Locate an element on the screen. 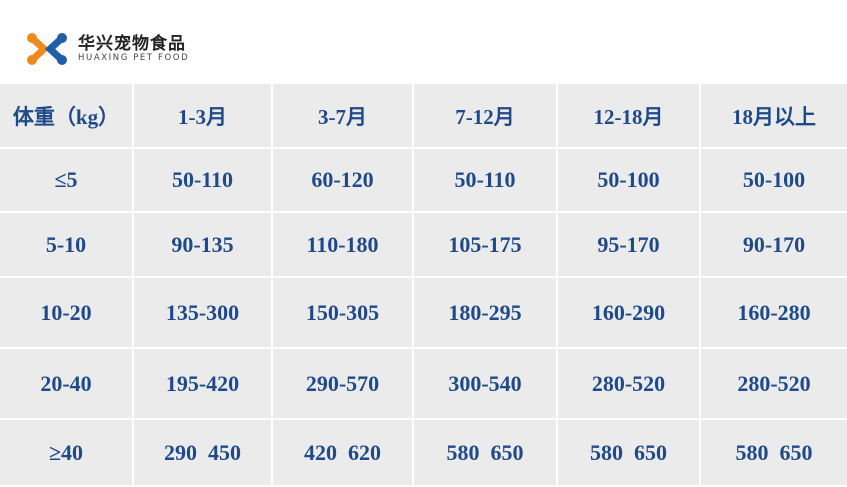 Image resolution: width=847 pixels, height=487 pixels. table-cell: 95-170 is located at coordinates (628, 244).